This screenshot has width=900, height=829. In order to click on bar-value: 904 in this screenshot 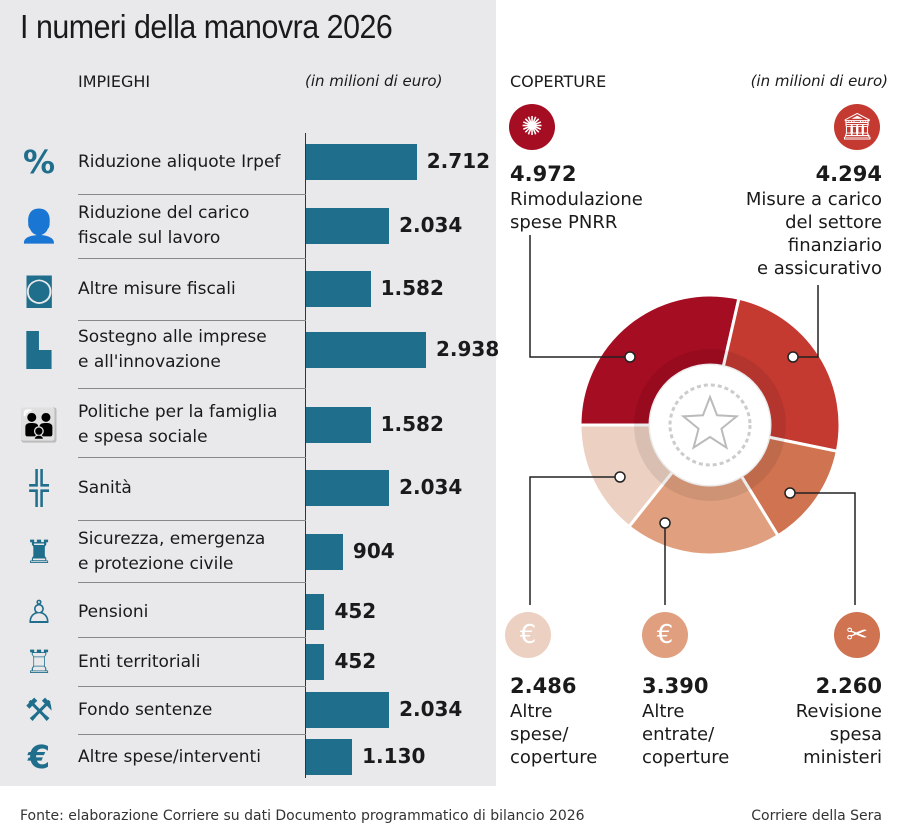, I will do `click(373, 551)`.